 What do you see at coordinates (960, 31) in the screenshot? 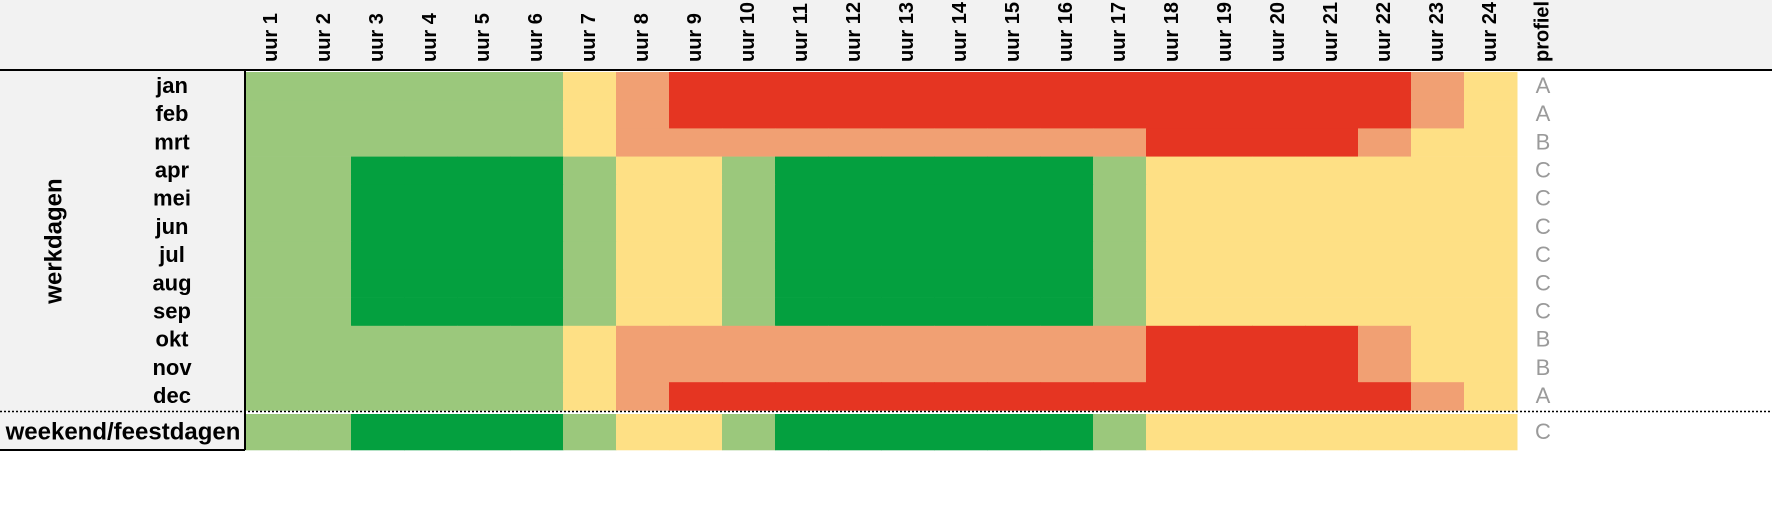
I see `column-header: uur 14` at bounding box center [960, 31].